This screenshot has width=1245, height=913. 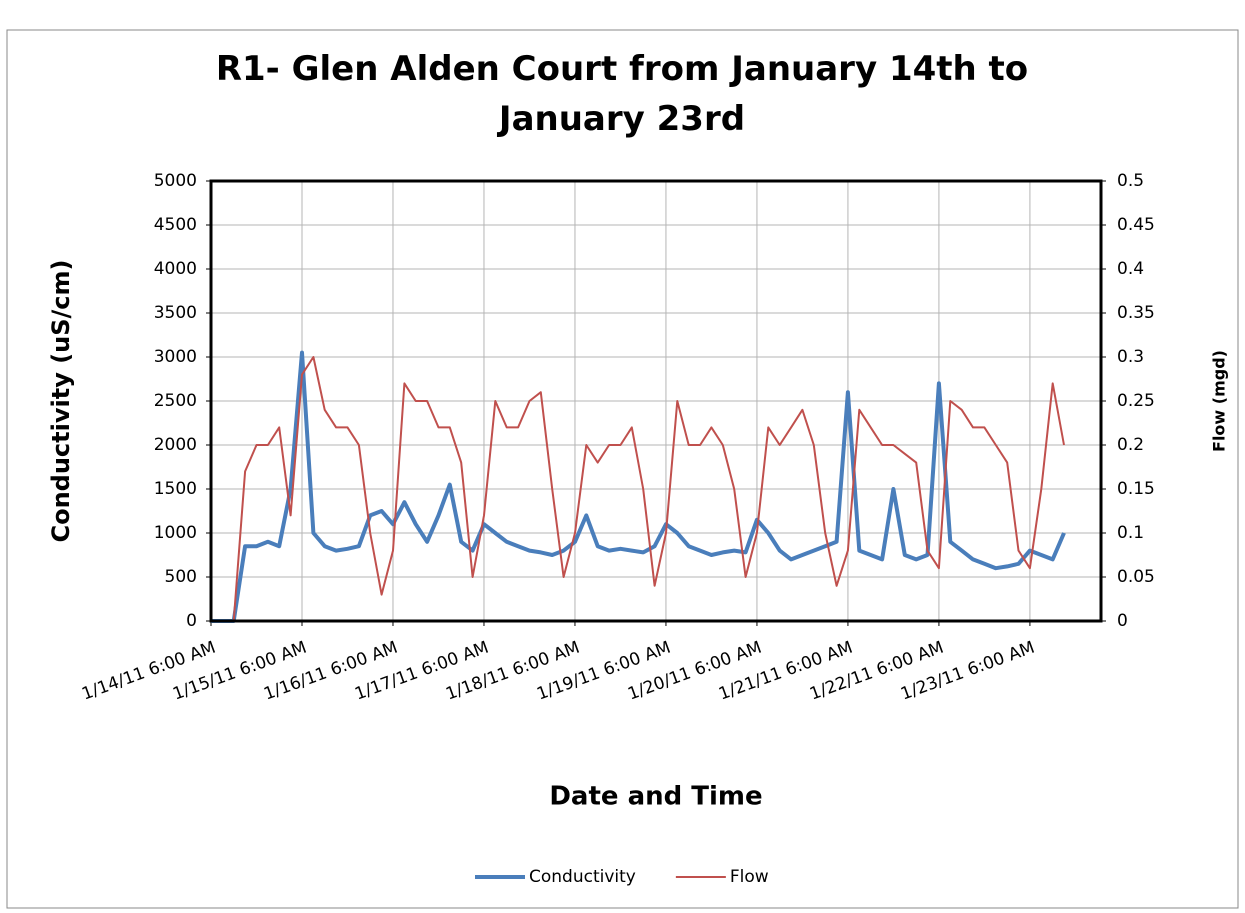 What do you see at coordinates (175, 313) in the screenshot?
I see `y-tick-label: 3500` at bounding box center [175, 313].